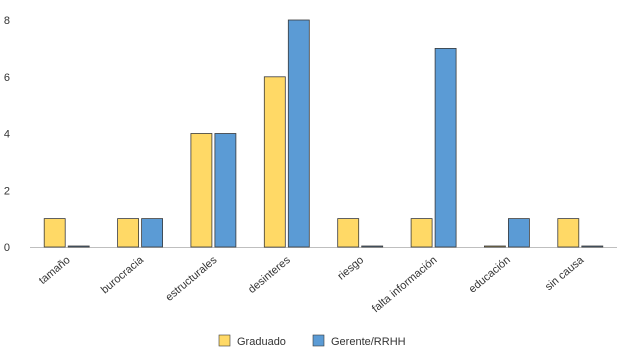  I want to click on legend-swatch-graduado, so click(224, 340).